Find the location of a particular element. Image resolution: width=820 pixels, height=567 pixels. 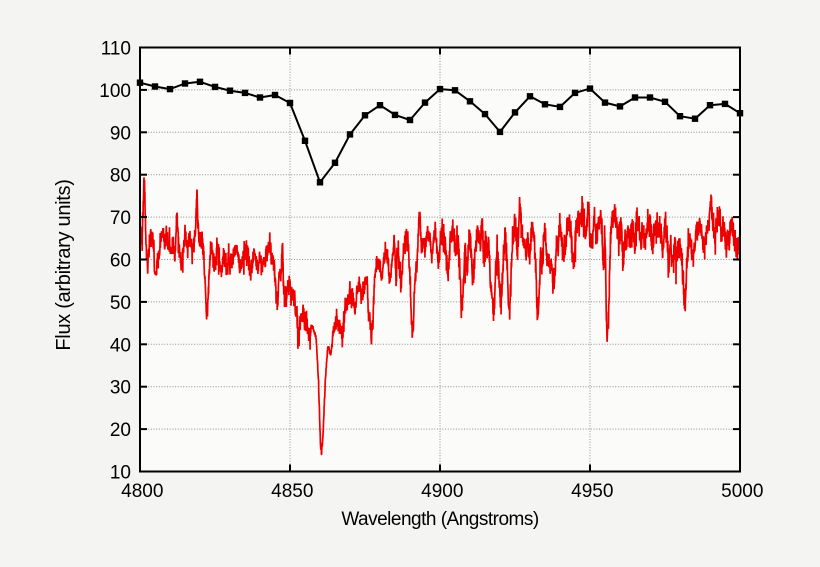

svg-text: 30 is located at coordinates (120, 388).